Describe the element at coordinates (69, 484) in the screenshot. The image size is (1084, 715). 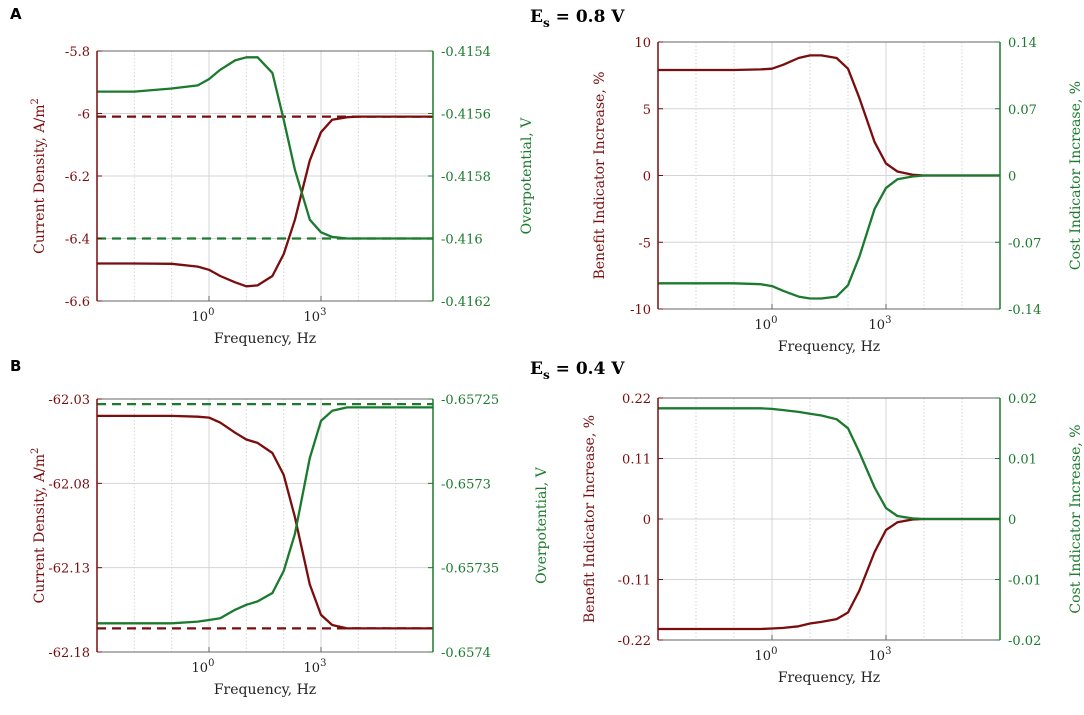
I see `left-tick-label: -62.08` at that location.